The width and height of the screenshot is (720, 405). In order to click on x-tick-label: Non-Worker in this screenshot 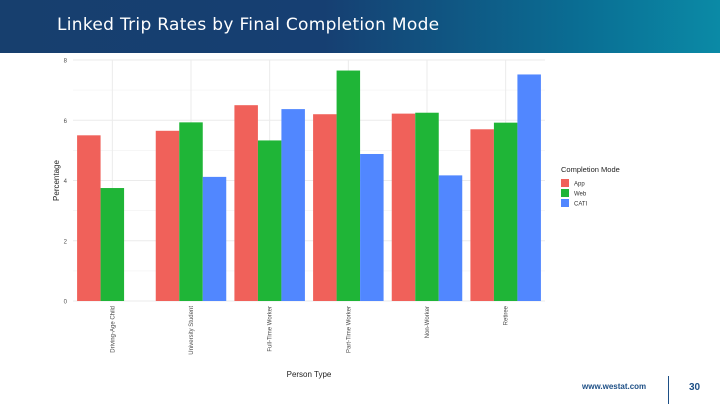, I will do `click(428, 322)`.